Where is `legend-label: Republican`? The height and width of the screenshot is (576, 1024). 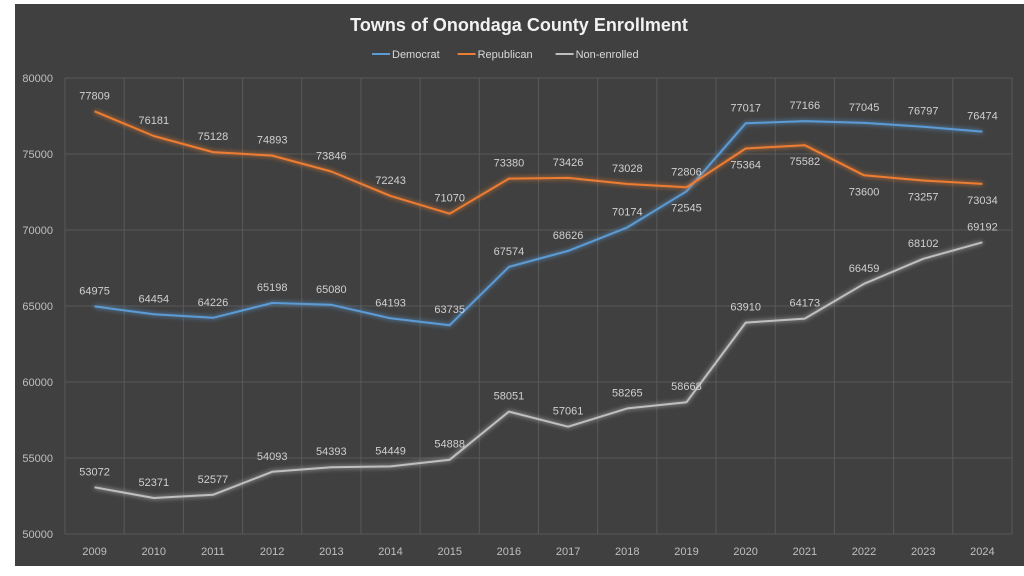
legend-label: Republican is located at coordinates (505, 55).